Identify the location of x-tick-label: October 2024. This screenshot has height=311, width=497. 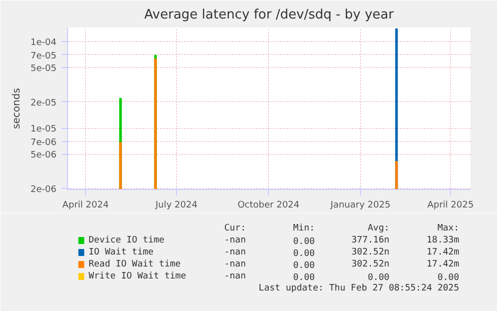
(269, 205).